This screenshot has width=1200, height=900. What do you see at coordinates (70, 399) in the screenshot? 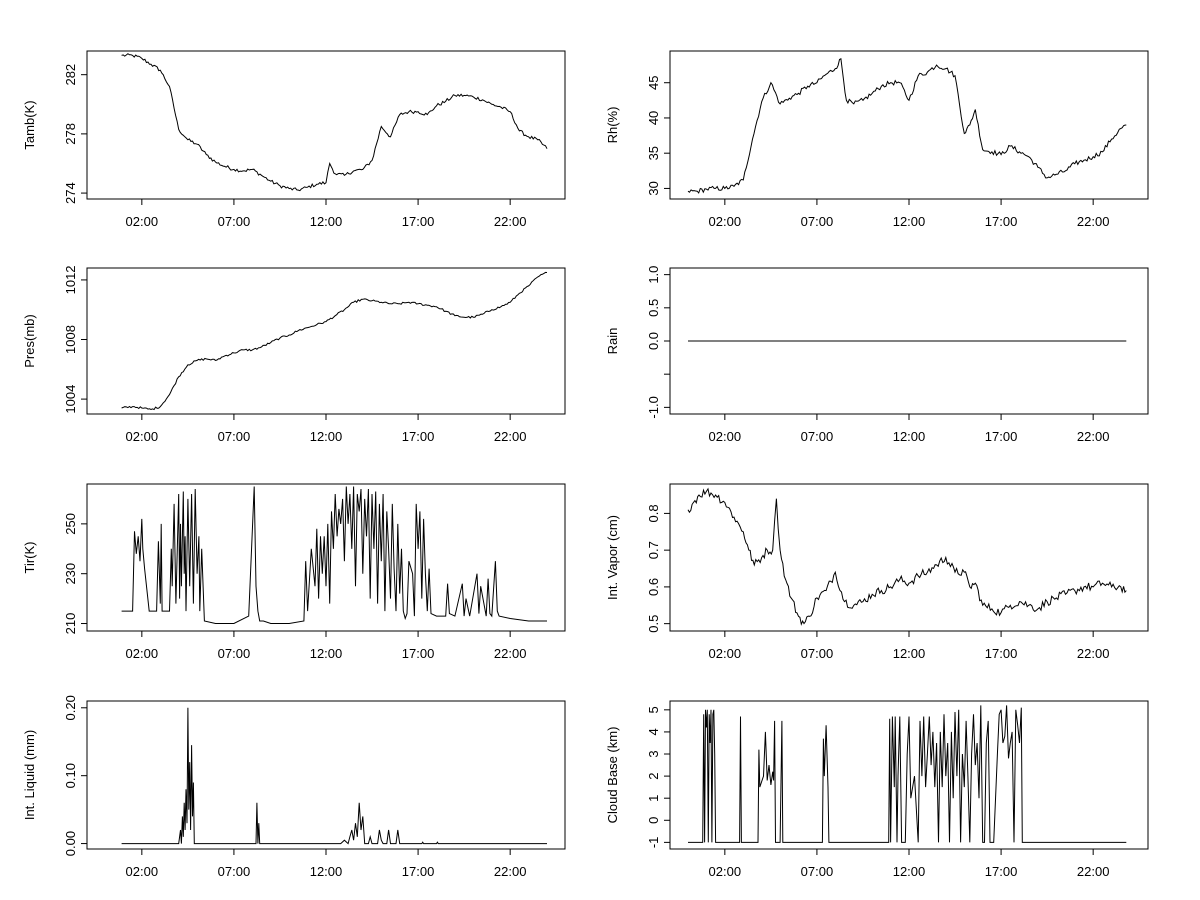
I see `y-tick-label: 1004` at bounding box center [70, 399].